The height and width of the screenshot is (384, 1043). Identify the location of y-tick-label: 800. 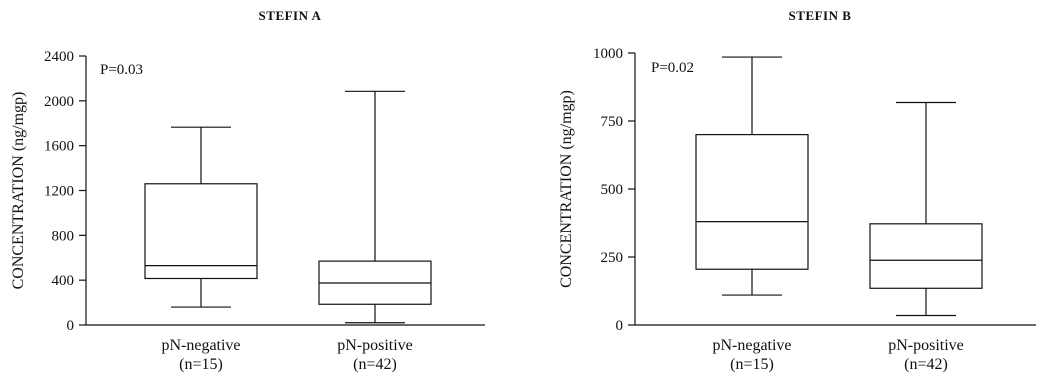
(63, 236).